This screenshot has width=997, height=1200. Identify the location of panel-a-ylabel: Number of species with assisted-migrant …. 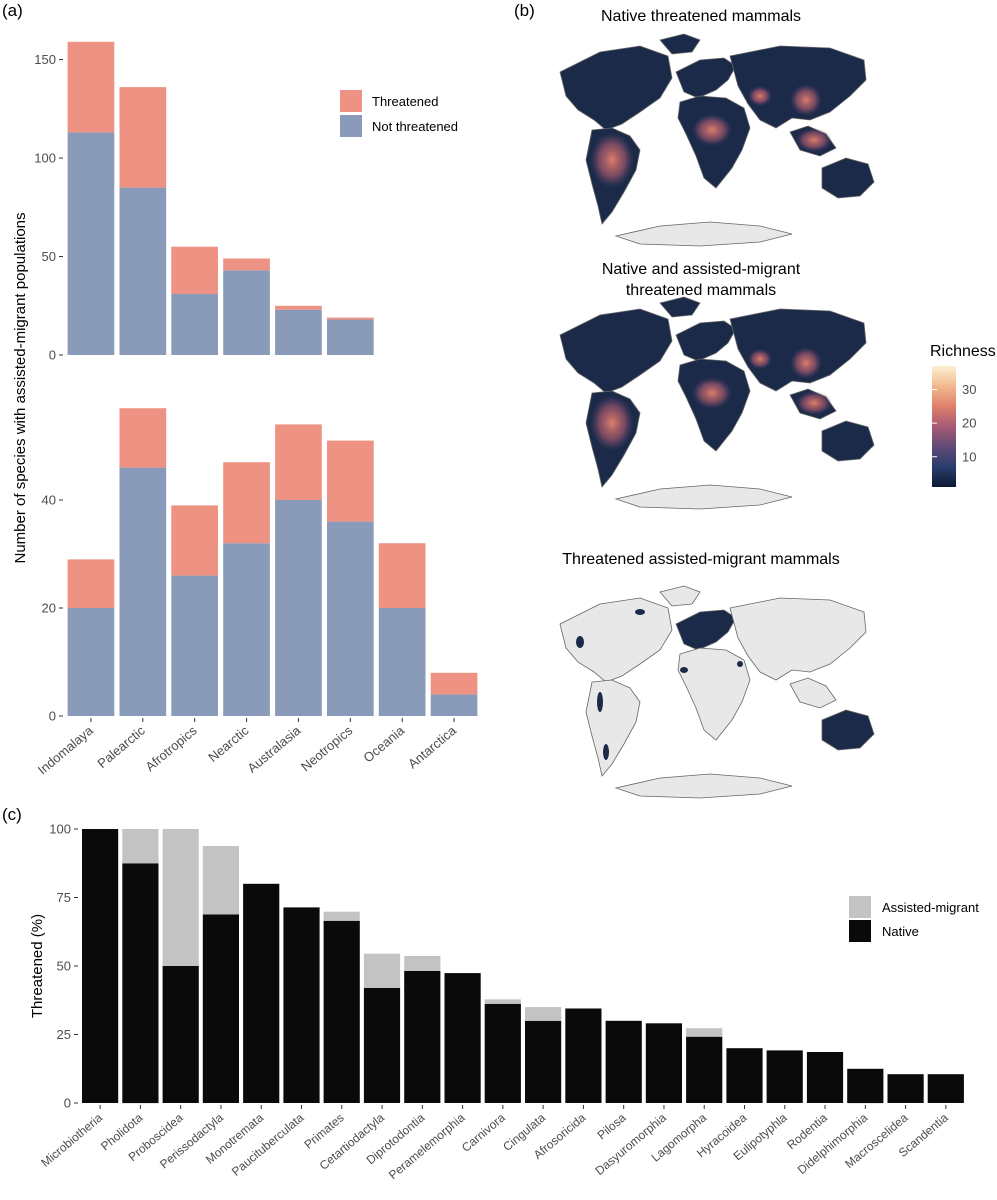
(20, 388).